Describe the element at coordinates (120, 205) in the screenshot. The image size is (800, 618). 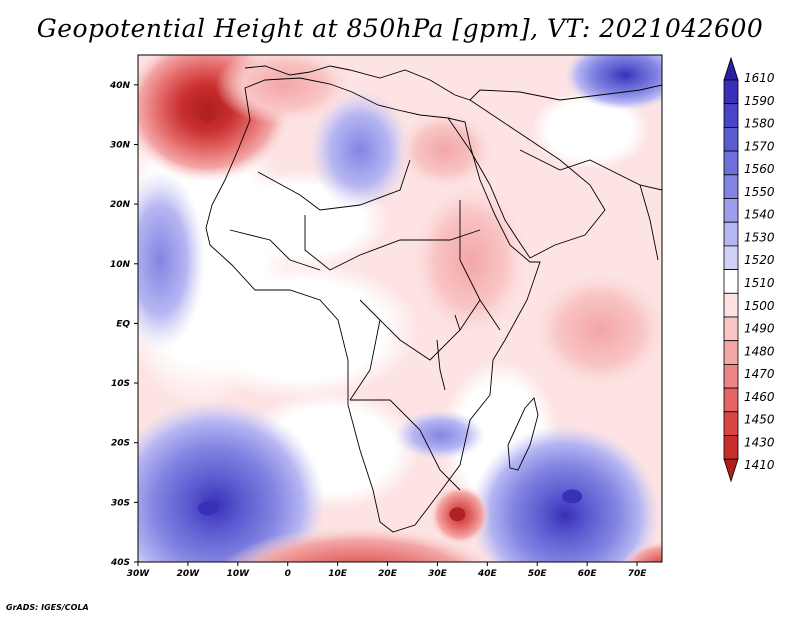
I see `lat-tick-label: 20N` at that location.